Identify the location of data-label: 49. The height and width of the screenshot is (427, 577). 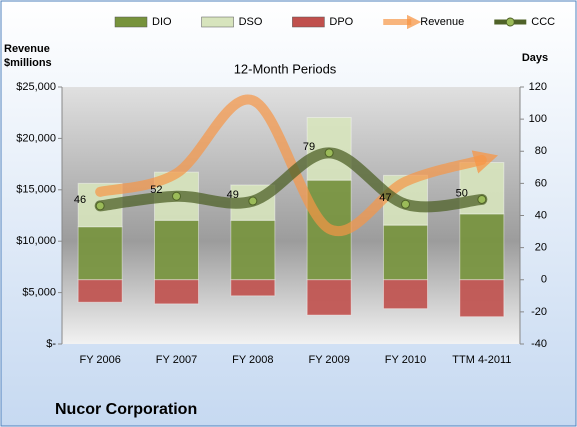
(233, 195).